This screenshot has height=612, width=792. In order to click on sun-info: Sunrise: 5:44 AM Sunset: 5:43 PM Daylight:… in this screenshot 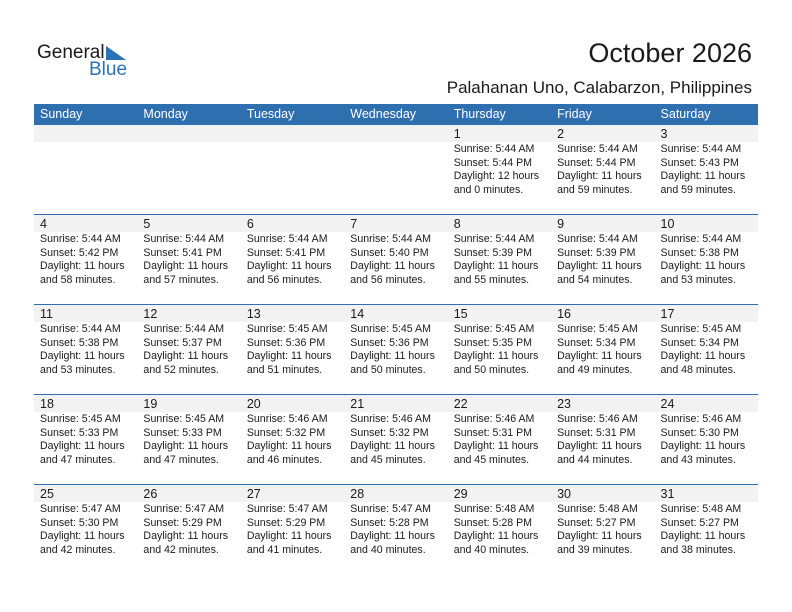, I will do `click(703, 170)`.